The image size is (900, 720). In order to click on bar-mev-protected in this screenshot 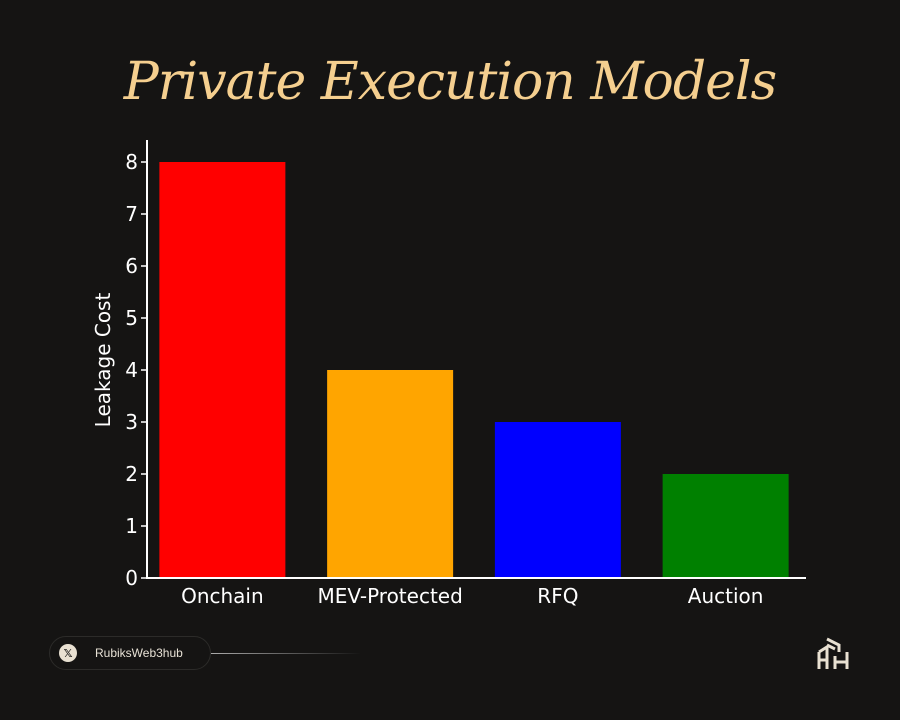, I will do `click(390, 474)`.